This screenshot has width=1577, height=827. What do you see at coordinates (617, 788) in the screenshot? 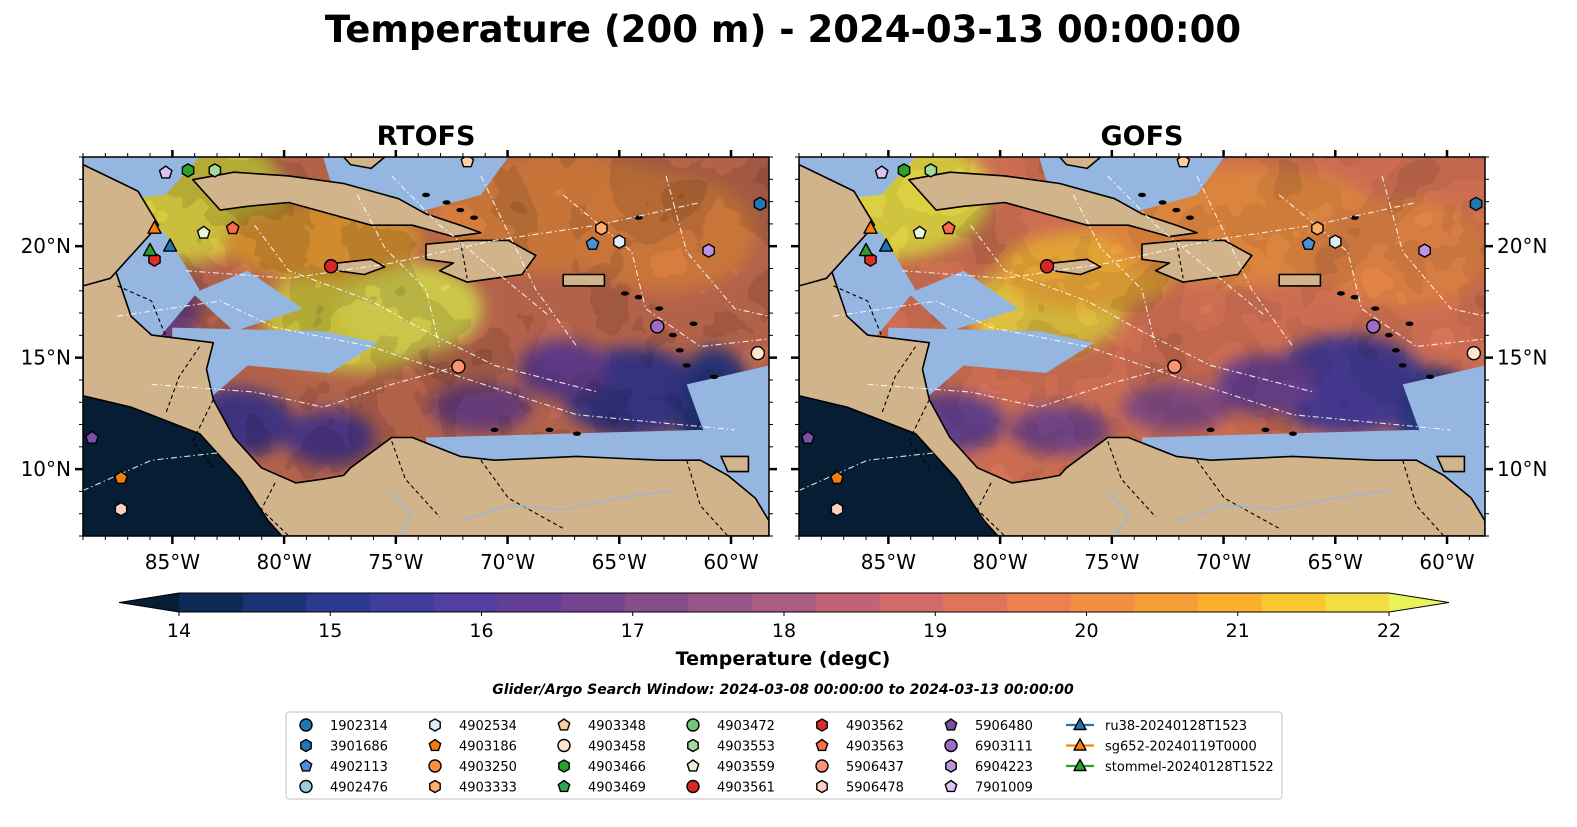
I see `legend-label: 4903469` at bounding box center [617, 788].